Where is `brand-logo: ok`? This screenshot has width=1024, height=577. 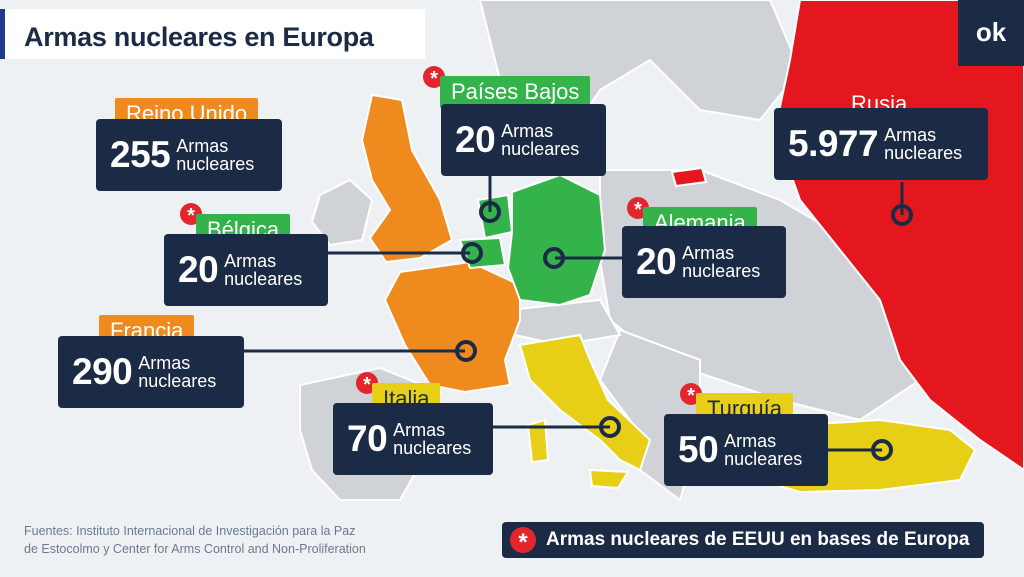 brand-logo: ok is located at coordinates (991, 33).